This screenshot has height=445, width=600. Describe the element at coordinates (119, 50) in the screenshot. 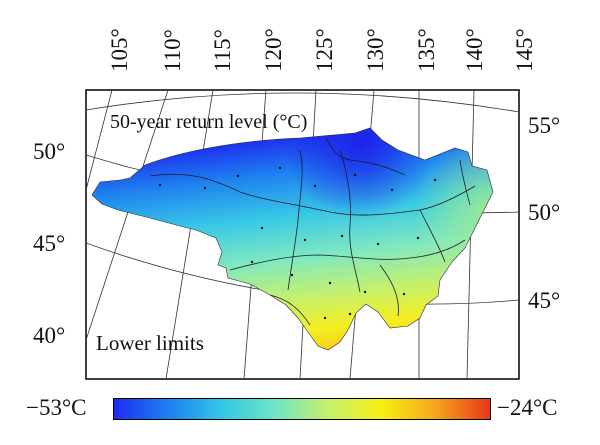

I see `lon-tick-105: 105°` at that location.